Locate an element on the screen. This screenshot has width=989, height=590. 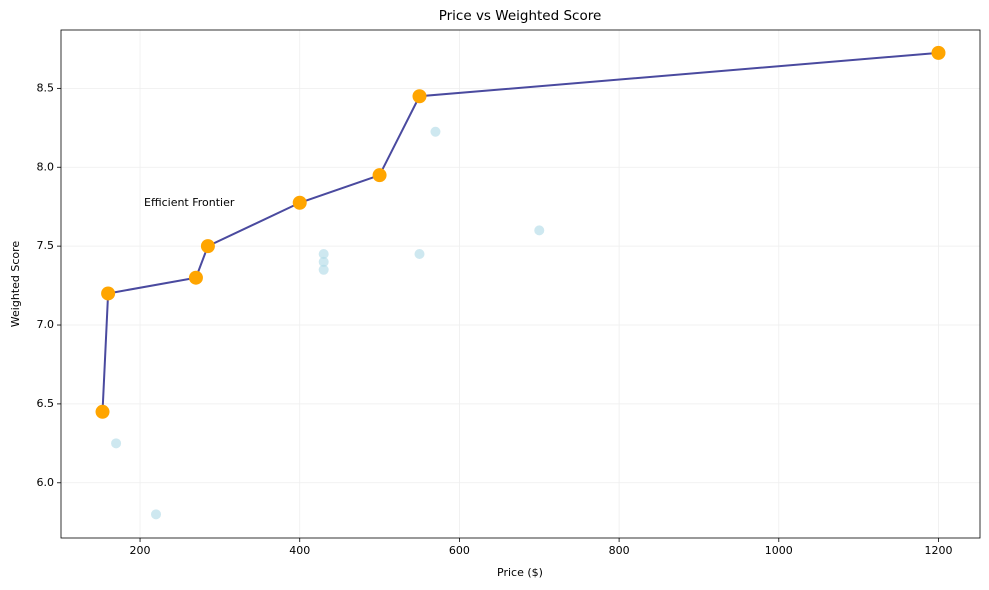
annotation: Efficient Frontier is located at coordinates (189, 202).